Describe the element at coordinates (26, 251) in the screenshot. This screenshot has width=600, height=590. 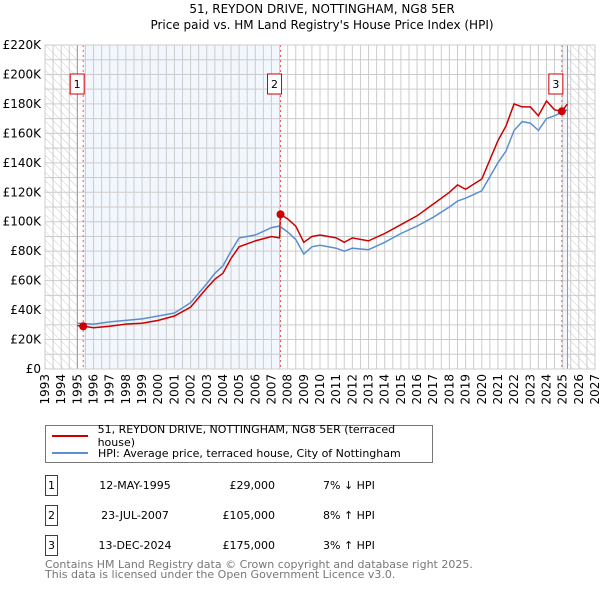
I see `y-tick-label: £80K` at that location.